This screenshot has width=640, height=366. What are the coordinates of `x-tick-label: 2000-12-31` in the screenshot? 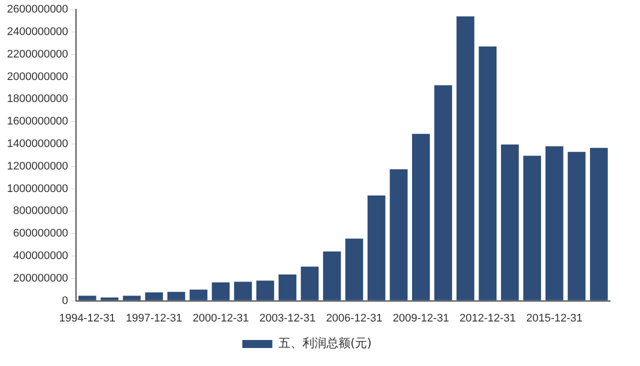 It's located at (220, 318).